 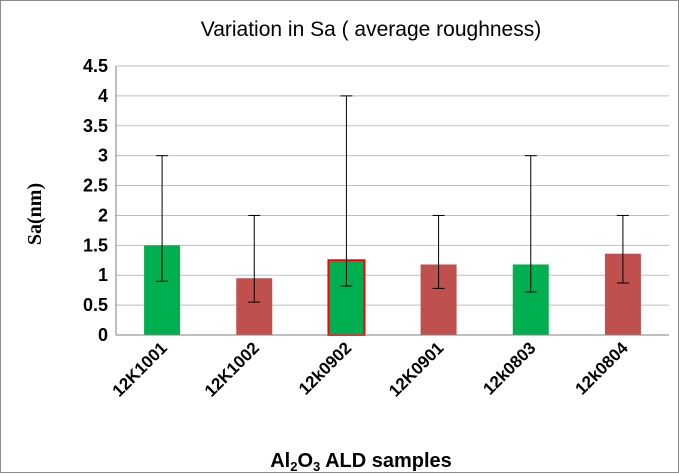 What do you see at coordinates (95, 245) in the screenshot?
I see `y-tick-label: 1.5` at bounding box center [95, 245].